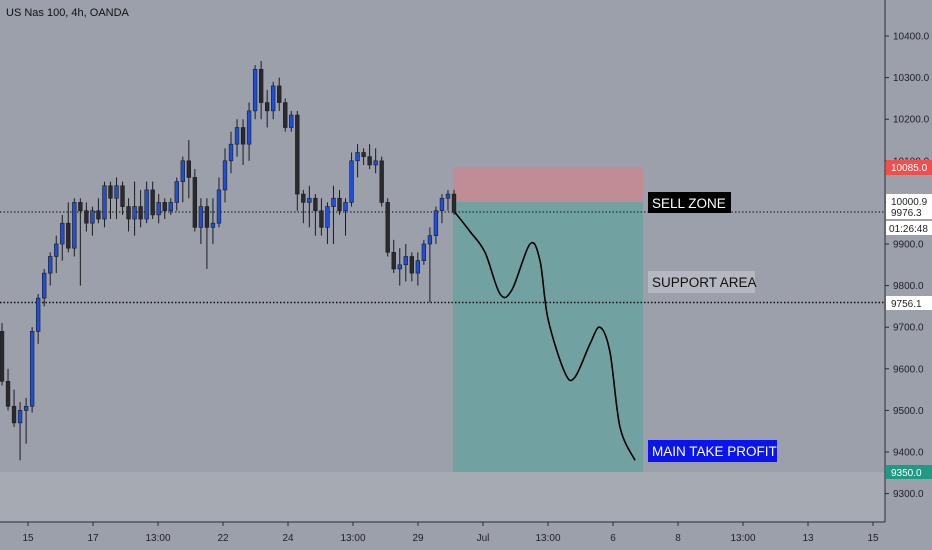 The image size is (932, 550). I want to click on target-price-tag, so click(909, 167).